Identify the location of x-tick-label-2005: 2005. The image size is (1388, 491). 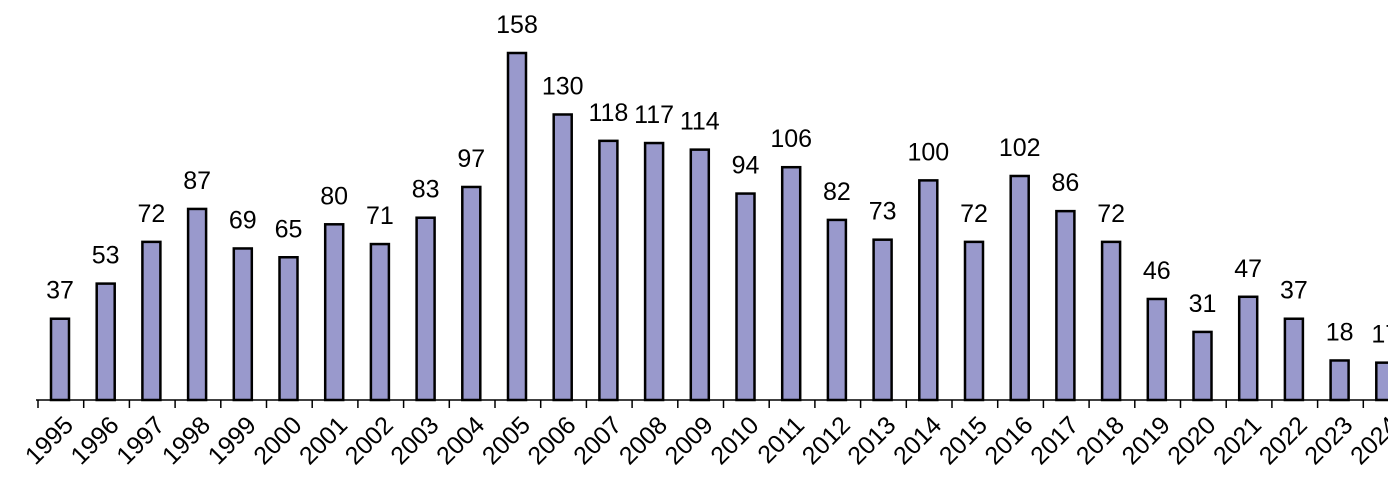
(506, 440).